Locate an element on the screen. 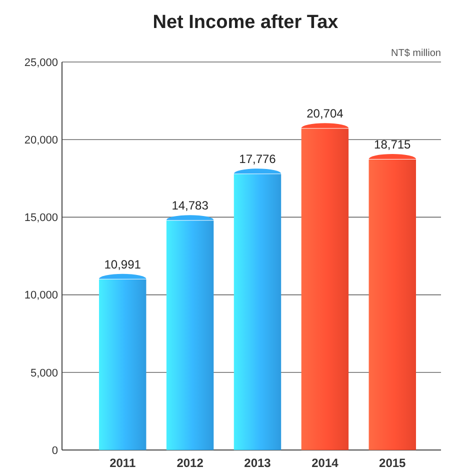 The height and width of the screenshot is (472, 451). y-tick-label: 20,000 is located at coordinates (41, 140).